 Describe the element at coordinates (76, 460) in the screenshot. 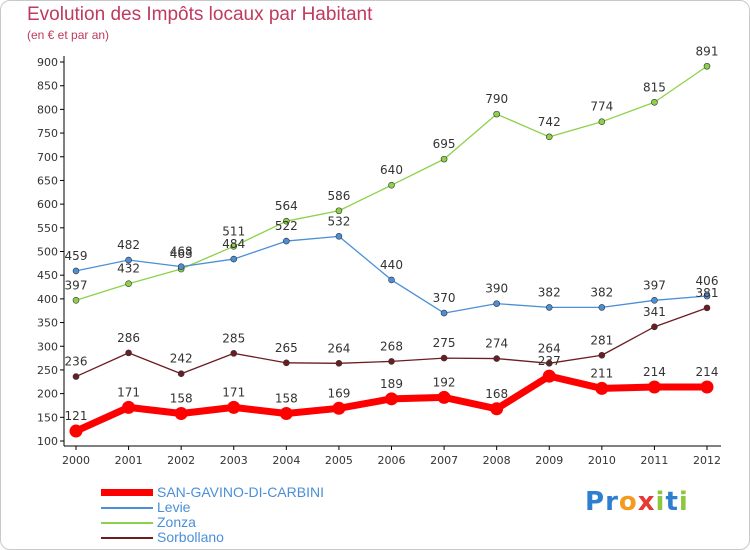

I see `x-tick-label: 2000` at that location.